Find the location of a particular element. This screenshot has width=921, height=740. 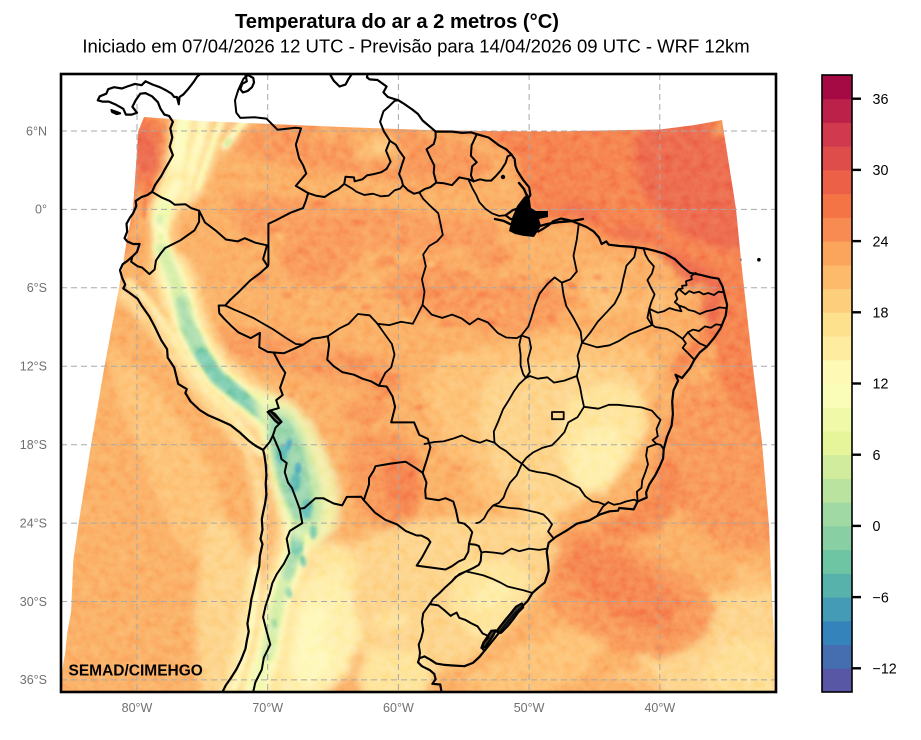

svg-text: 36 is located at coordinates (881, 100).